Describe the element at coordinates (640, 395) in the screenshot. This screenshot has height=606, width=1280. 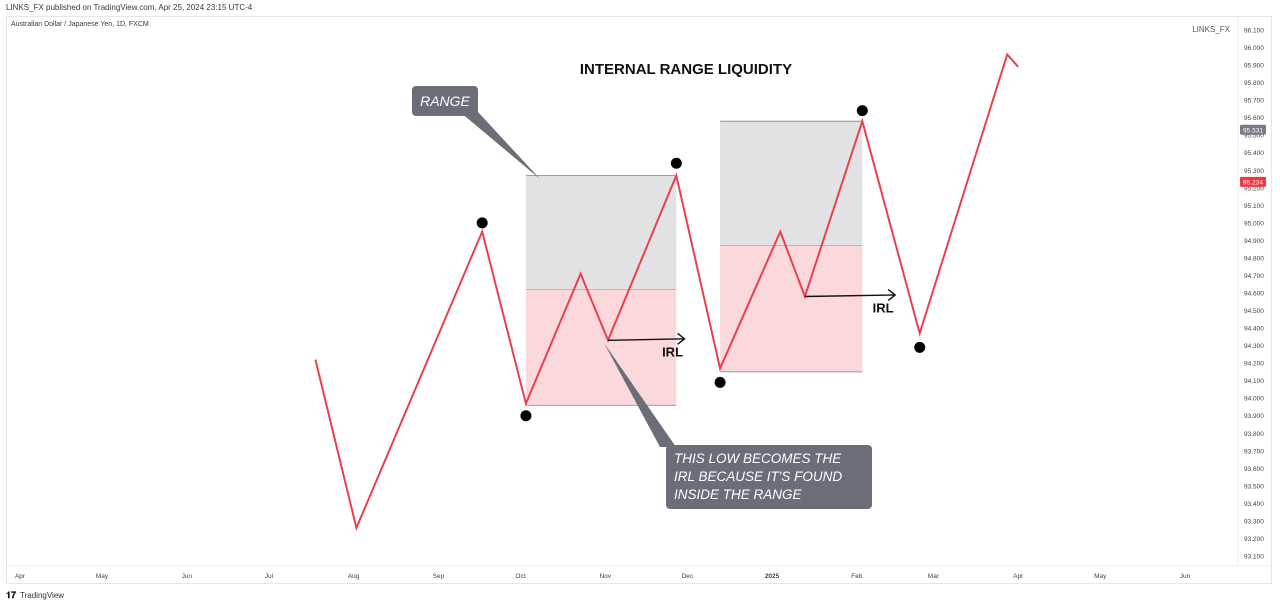
I see `irl-callout-pointer` at that location.